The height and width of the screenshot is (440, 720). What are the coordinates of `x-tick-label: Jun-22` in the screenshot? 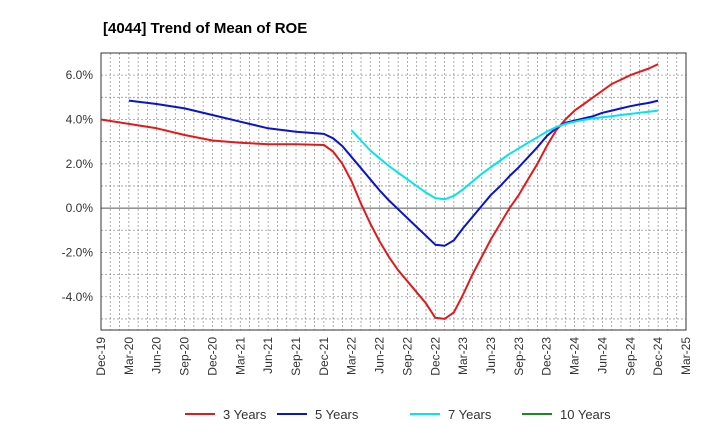 It's located at (380, 355).